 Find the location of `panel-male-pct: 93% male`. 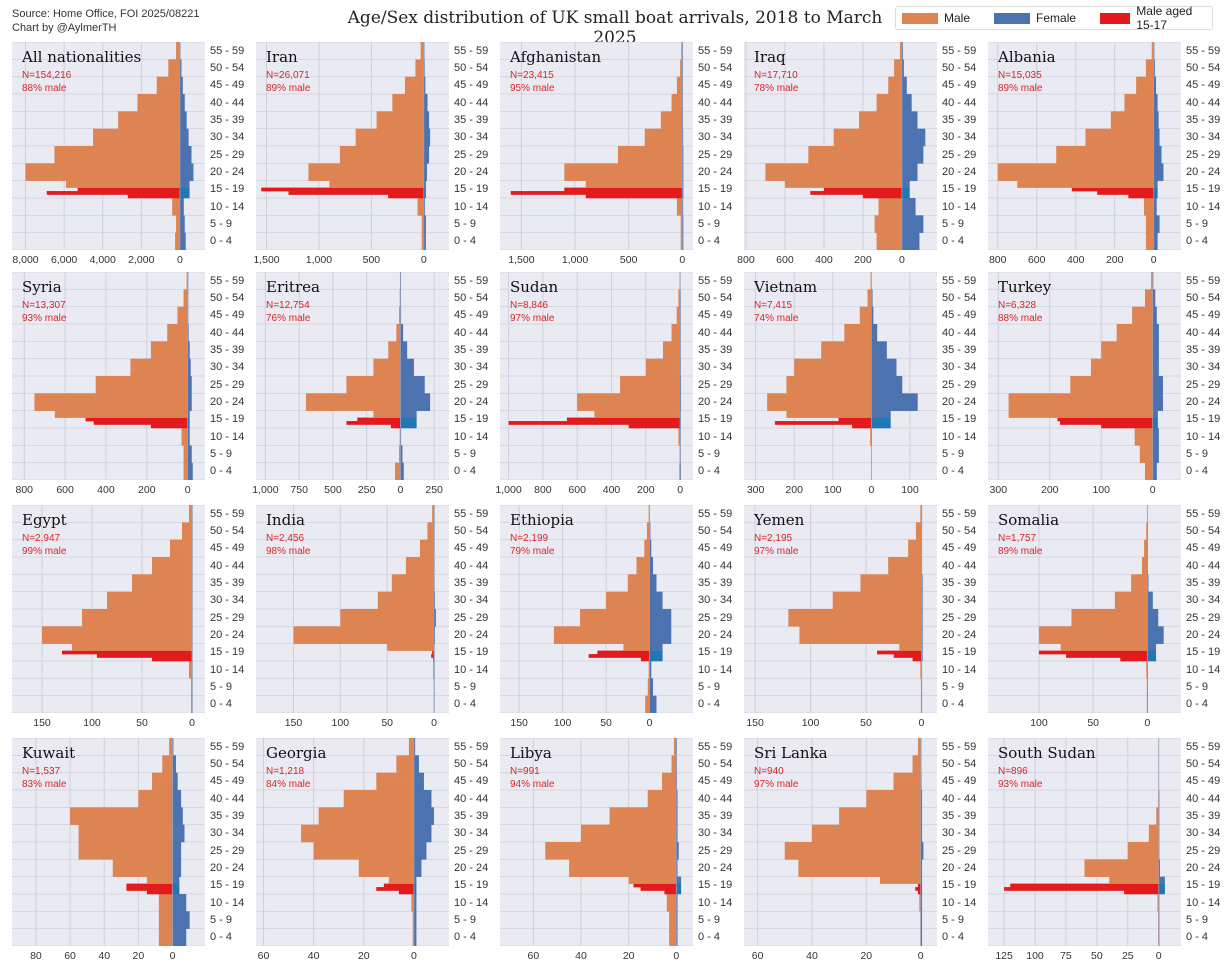

panel-male-pct: 93% male is located at coordinates (1020, 784).